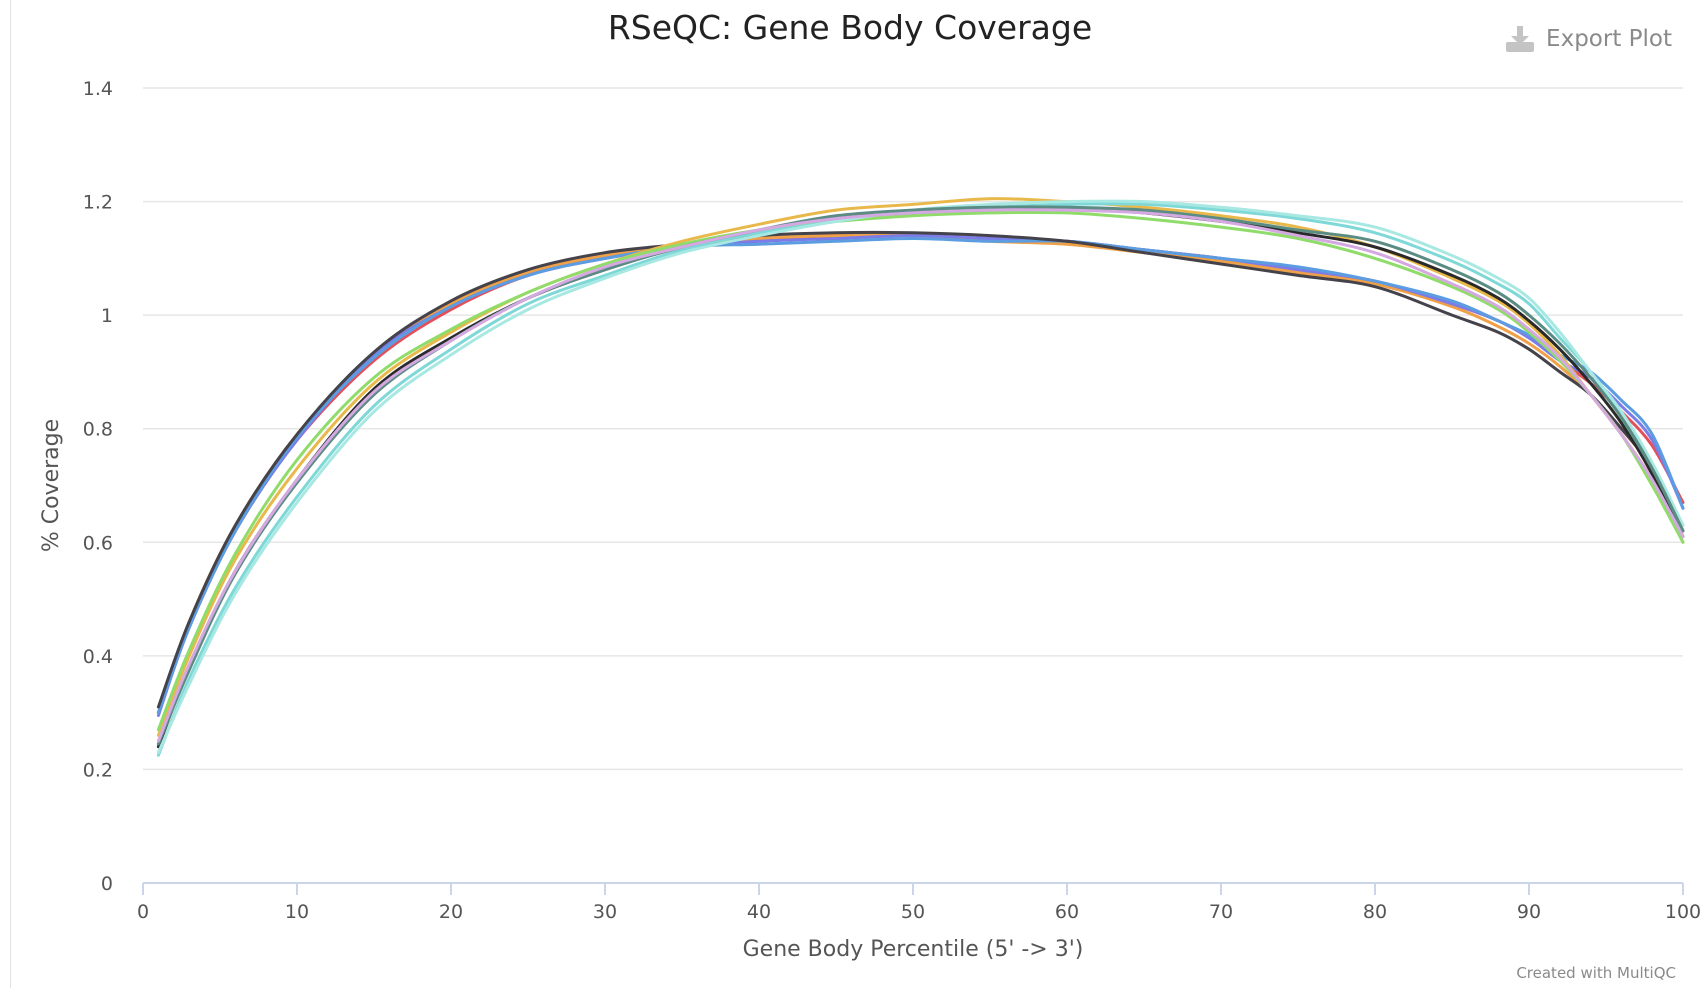 The height and width of the screenshot is (988, 1700). I want to click on left-border, so click(10, 494).